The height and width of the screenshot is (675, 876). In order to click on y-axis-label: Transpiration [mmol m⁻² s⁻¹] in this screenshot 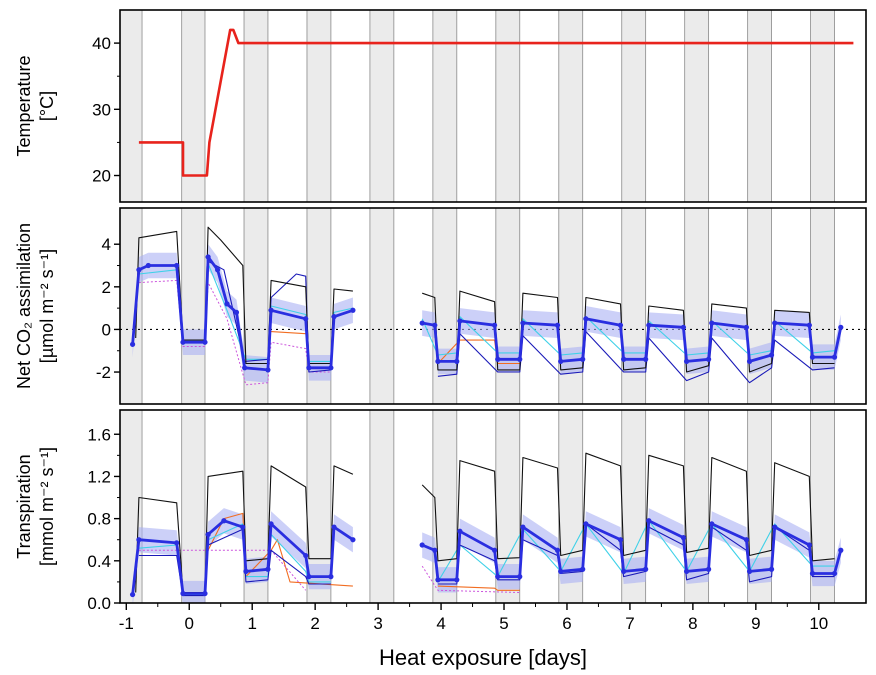, I will do `click(35, 506)`.